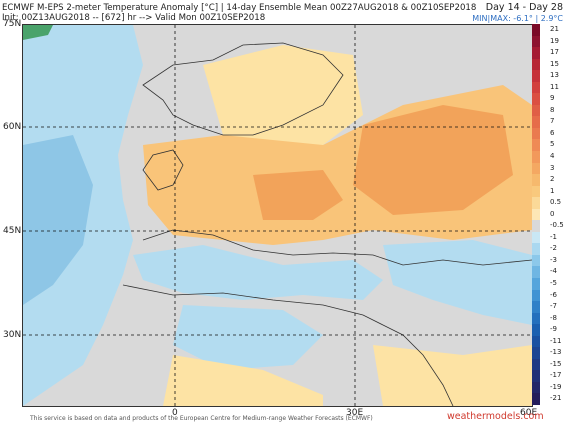  I want to click on colorbar-level: 13, so click(548, 76).